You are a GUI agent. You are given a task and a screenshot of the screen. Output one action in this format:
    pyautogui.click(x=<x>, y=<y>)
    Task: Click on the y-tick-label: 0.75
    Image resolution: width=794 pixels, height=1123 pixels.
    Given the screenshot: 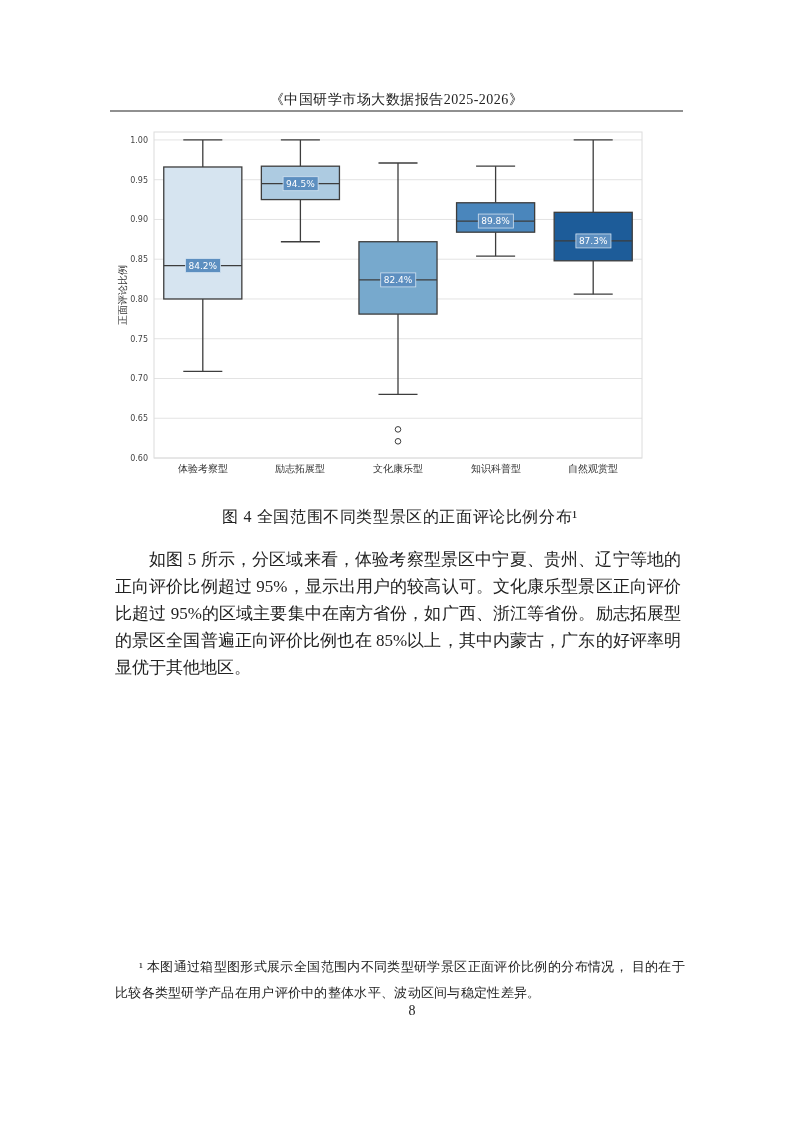 What is the action you would take?
    pyautogui.click(x=139, y=339)
    